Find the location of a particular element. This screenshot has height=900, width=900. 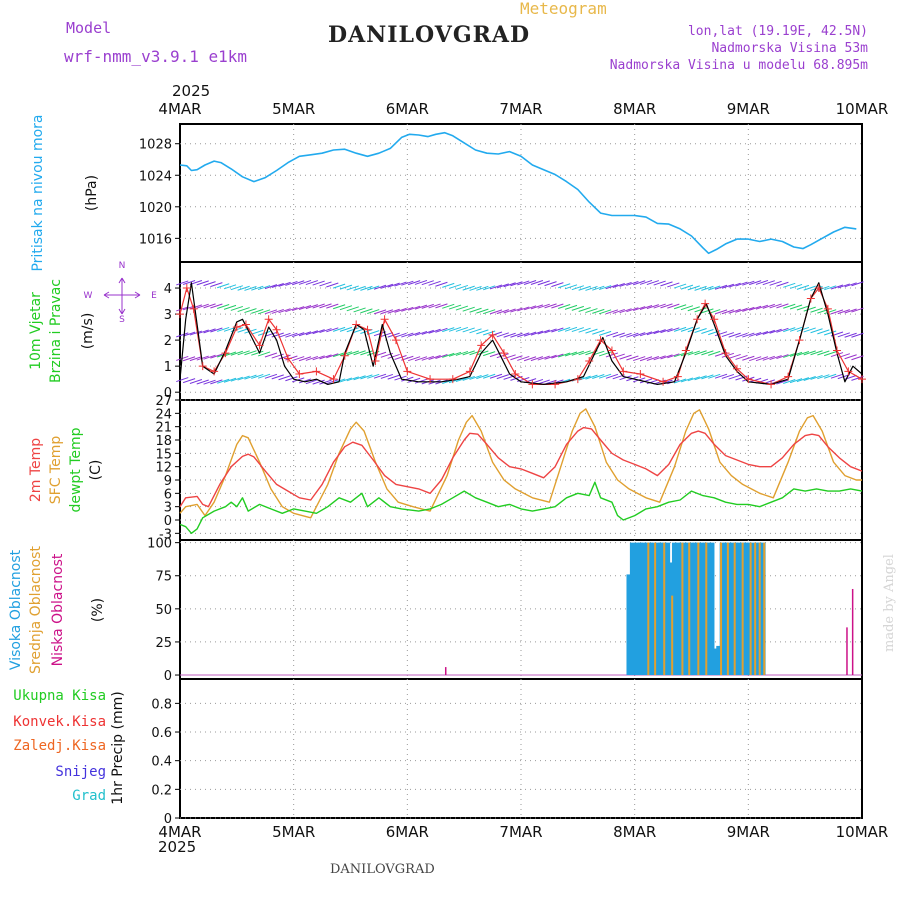

compass-e: E is located at coordinates (154, 296).